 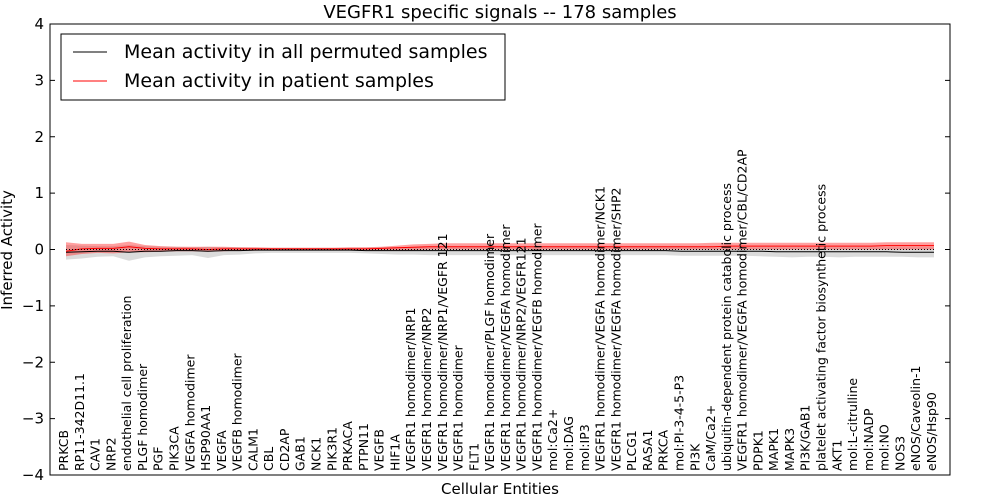 What do you see at coordinates (331, 449) in the screenshot?
I see `x-category-label: PIK3R1` at bounding box center [331, 449].